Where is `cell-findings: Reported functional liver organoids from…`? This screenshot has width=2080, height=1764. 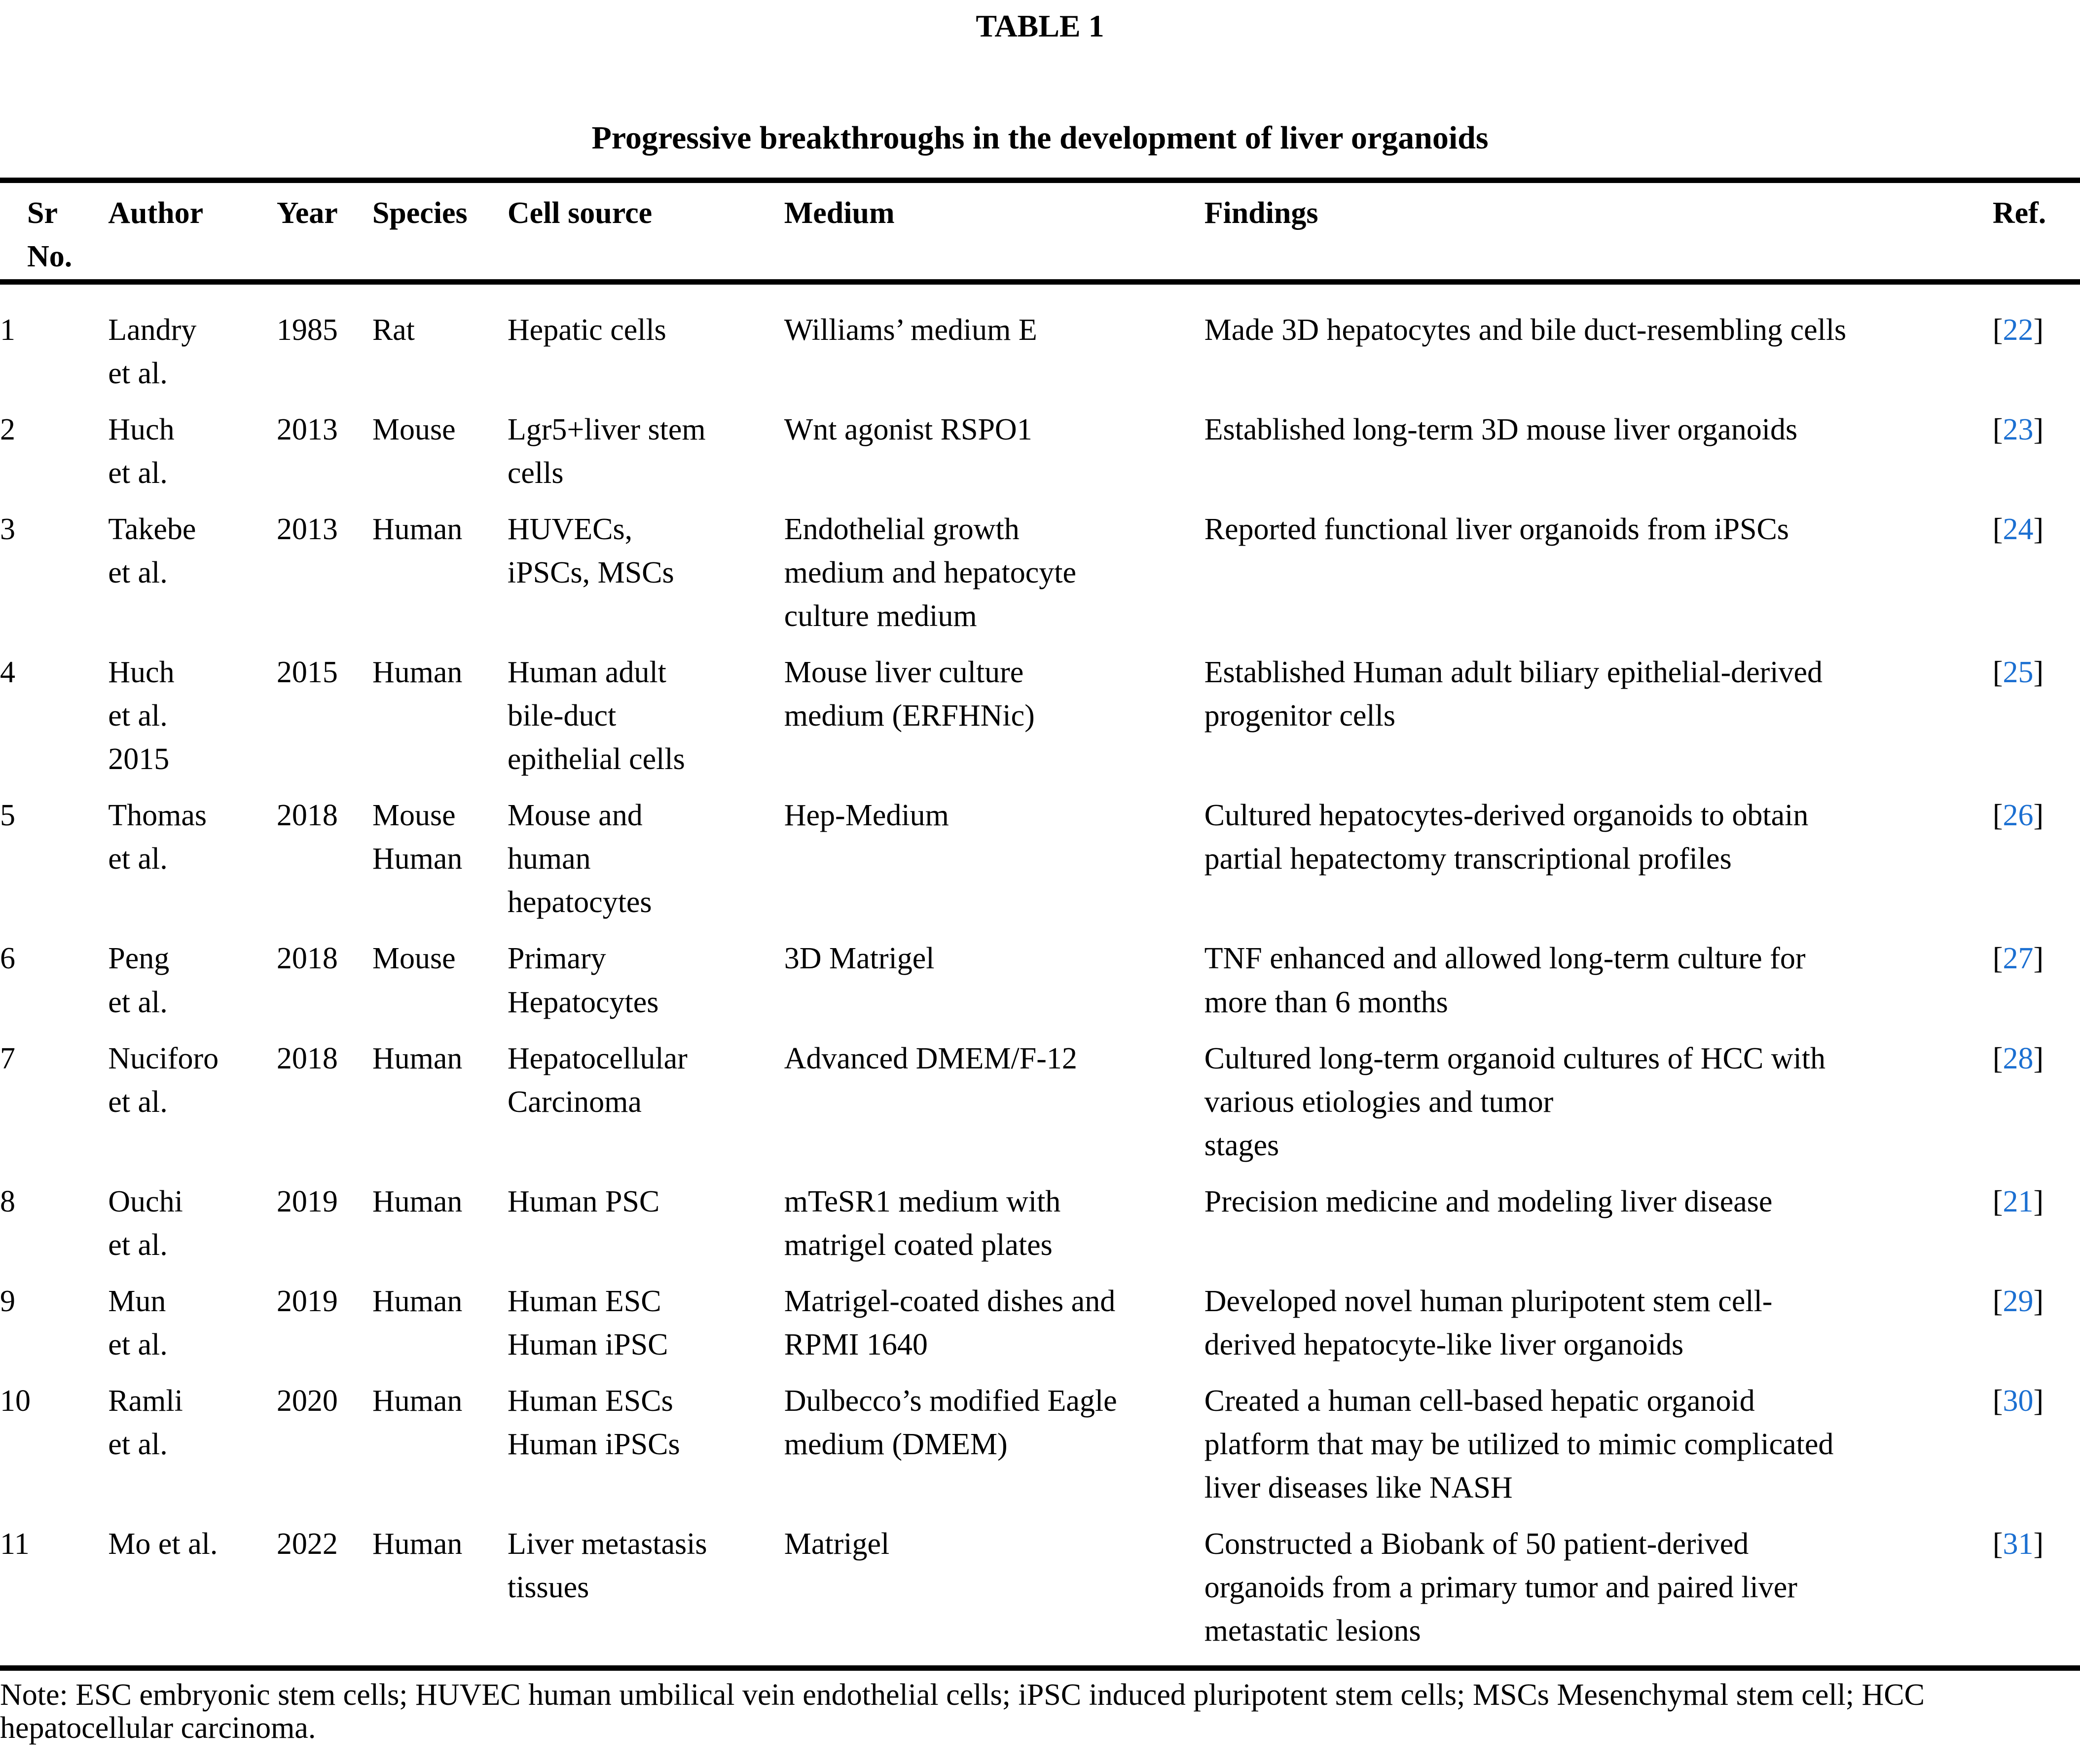
cell-findings: Reported functional liver organoids from… is located at coordinates (1496, 530).